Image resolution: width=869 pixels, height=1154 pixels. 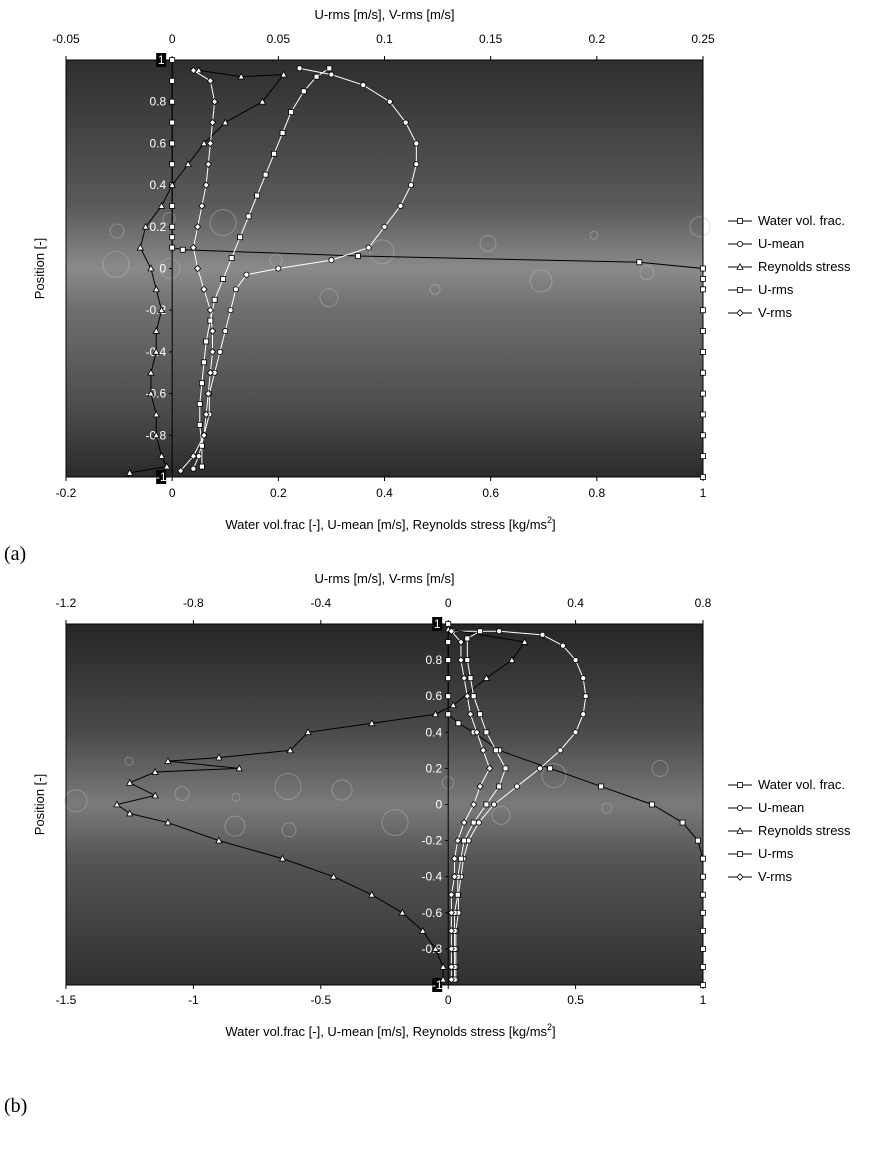 I want to click on bottom-tick-label: 0.6, so click(x=490, y=493).